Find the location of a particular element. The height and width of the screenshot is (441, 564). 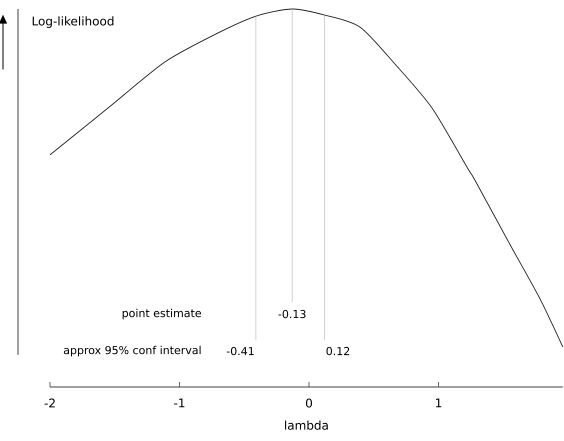

x-axis-title: lambda is located at coordinates (306, 425).